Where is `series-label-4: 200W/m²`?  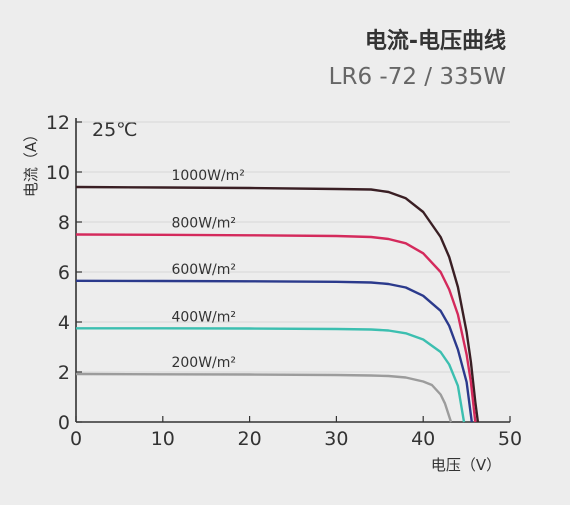
series-label-4: 200W/m² is located at coordinates (203, 363).